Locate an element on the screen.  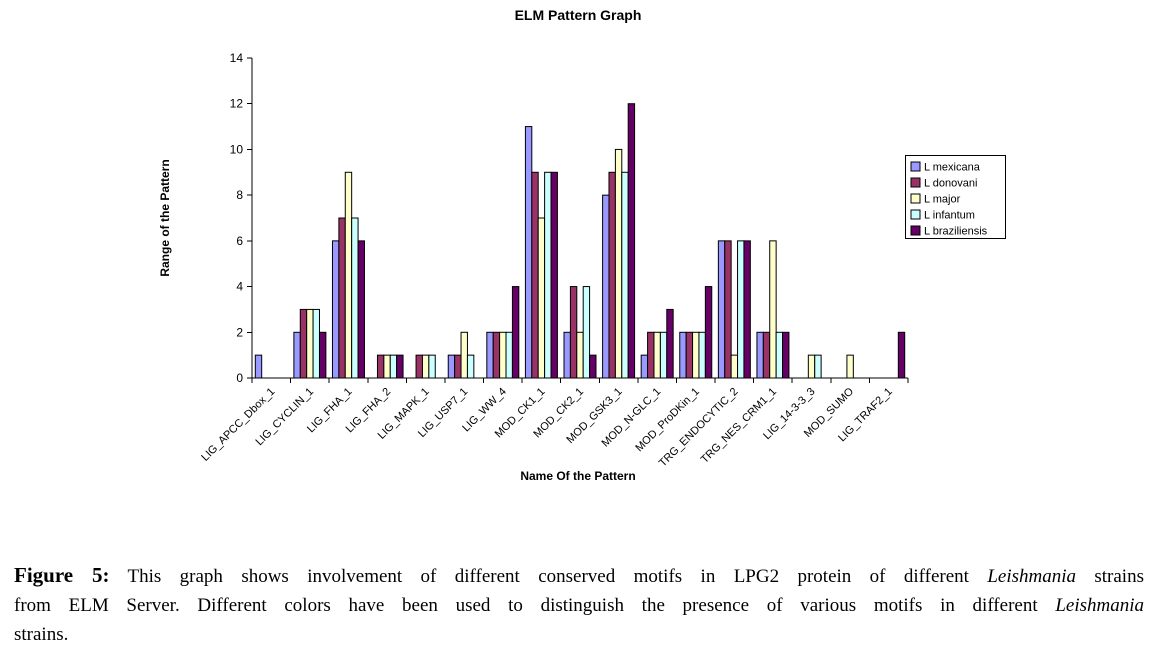
caption-segment: Figure 5: is located at coordinates (62, 575).